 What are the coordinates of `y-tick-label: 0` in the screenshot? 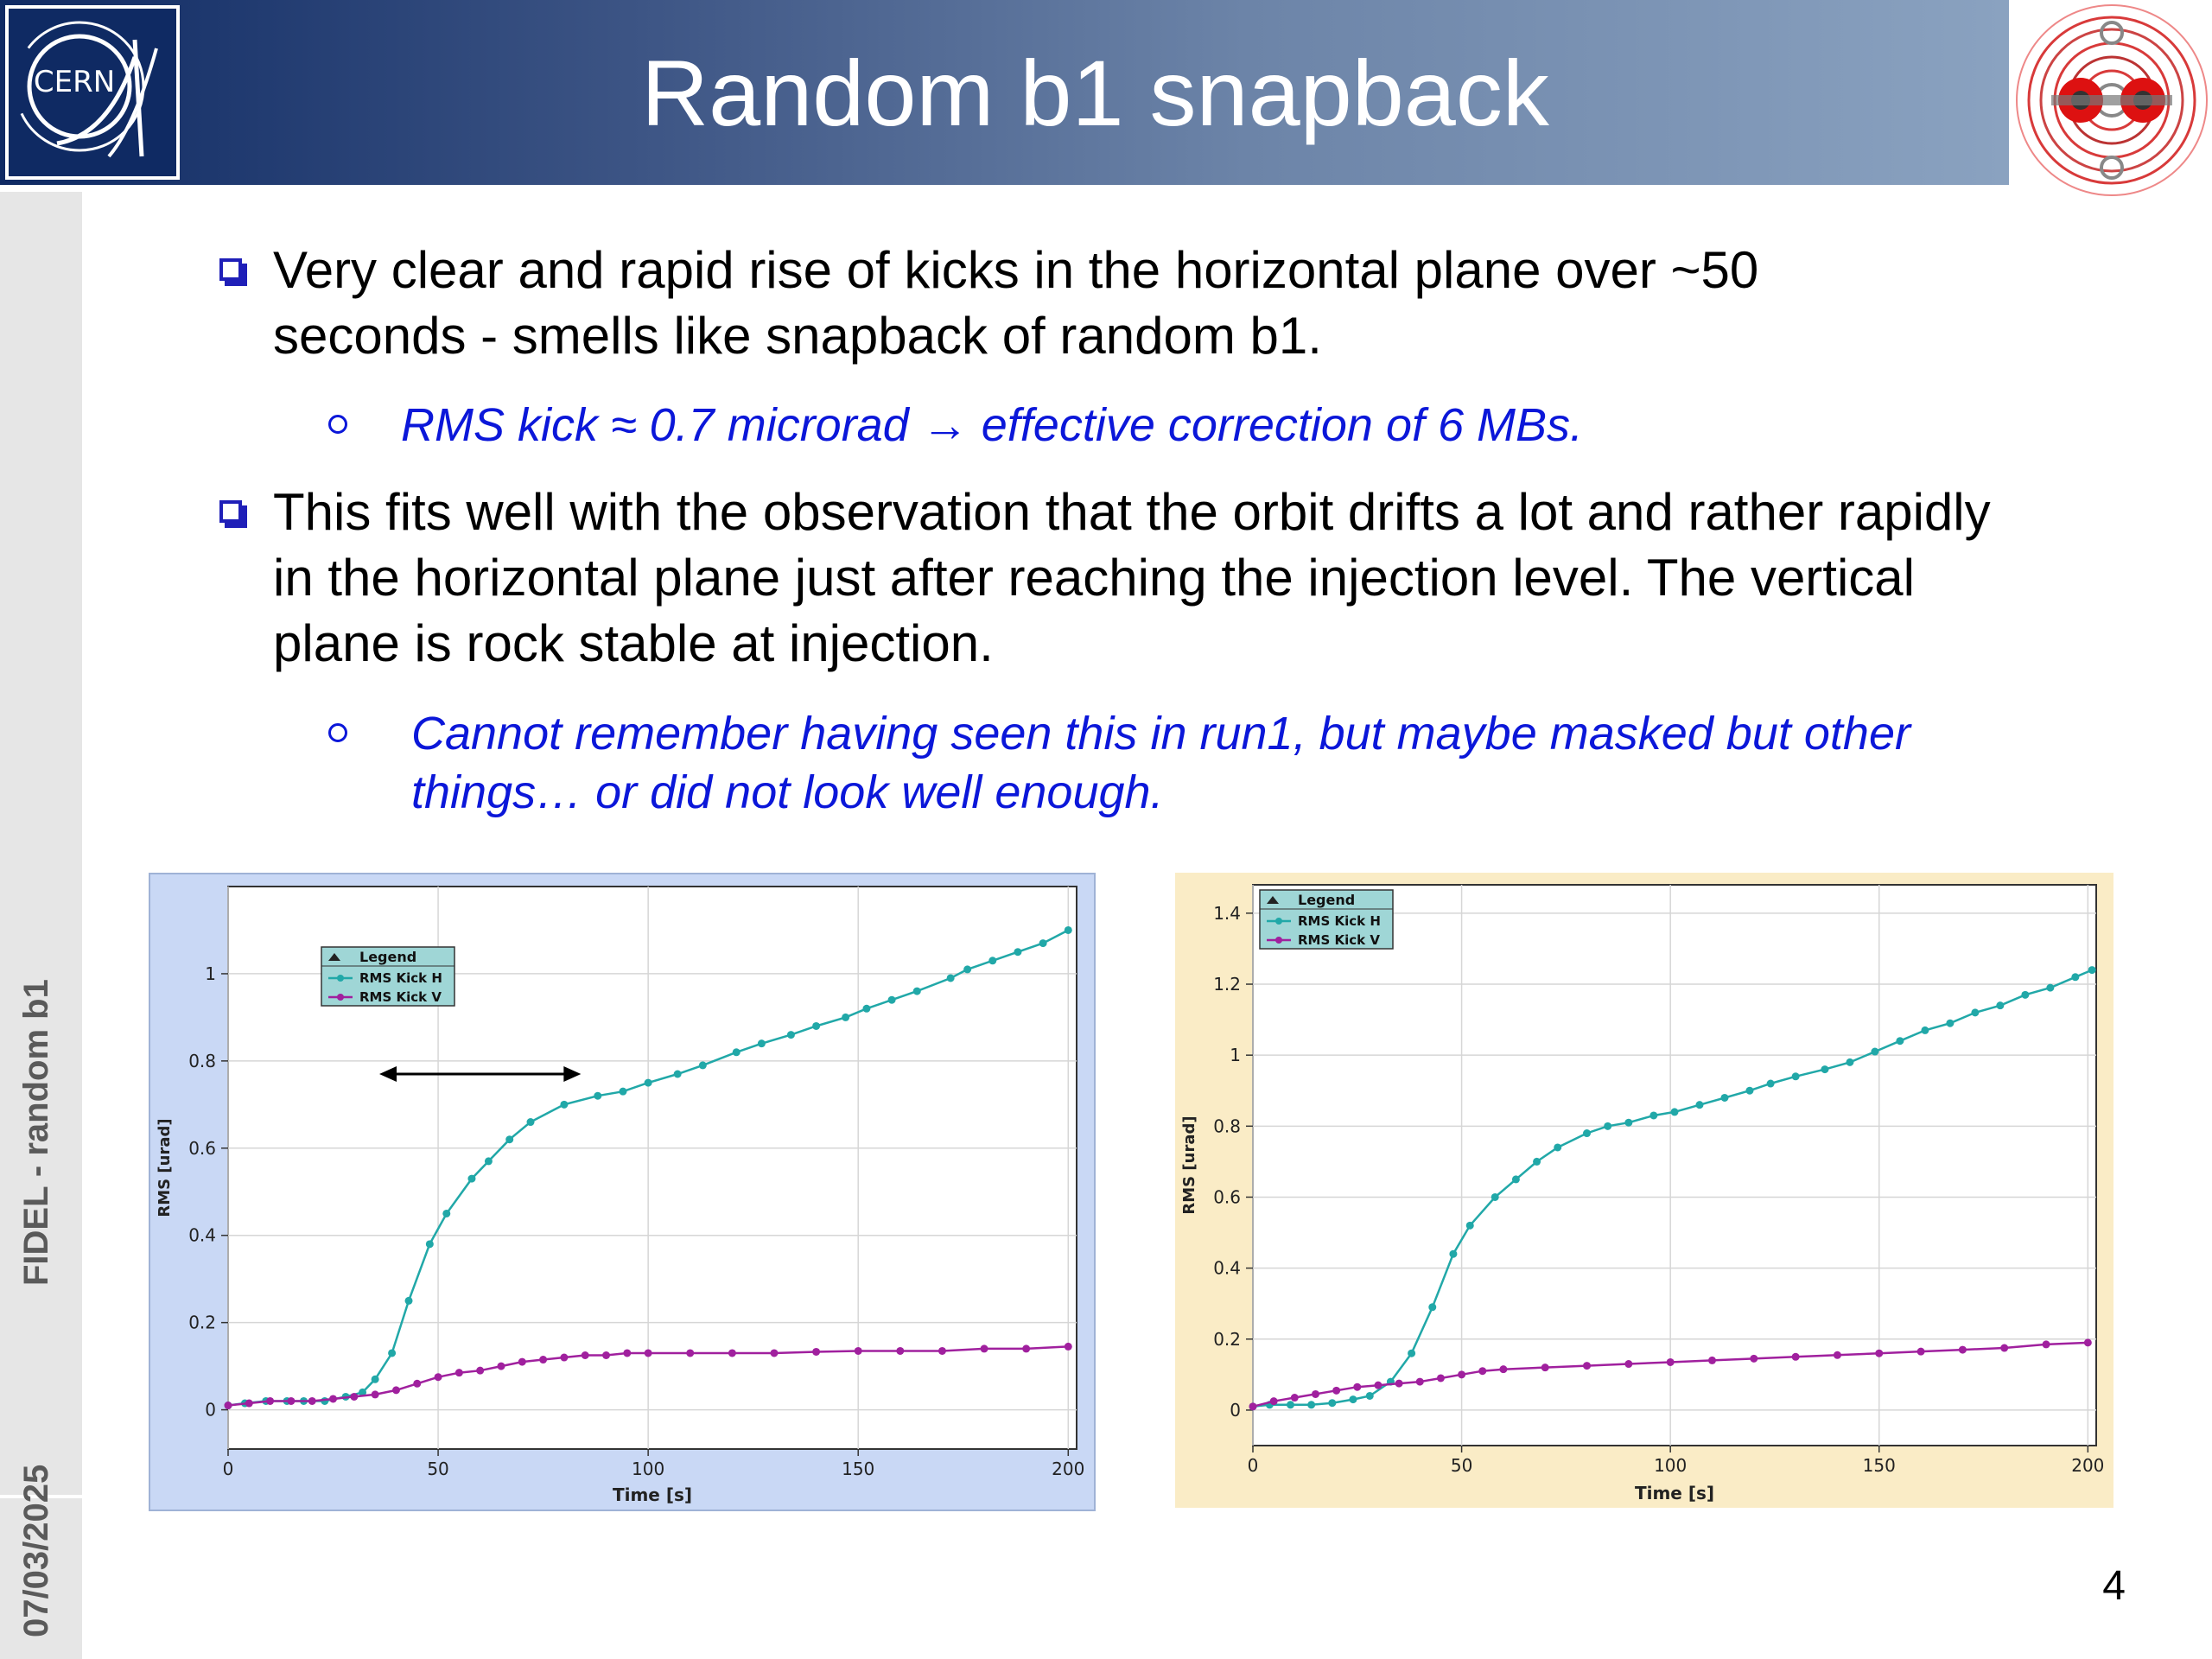 It's located at (1235, 1410).